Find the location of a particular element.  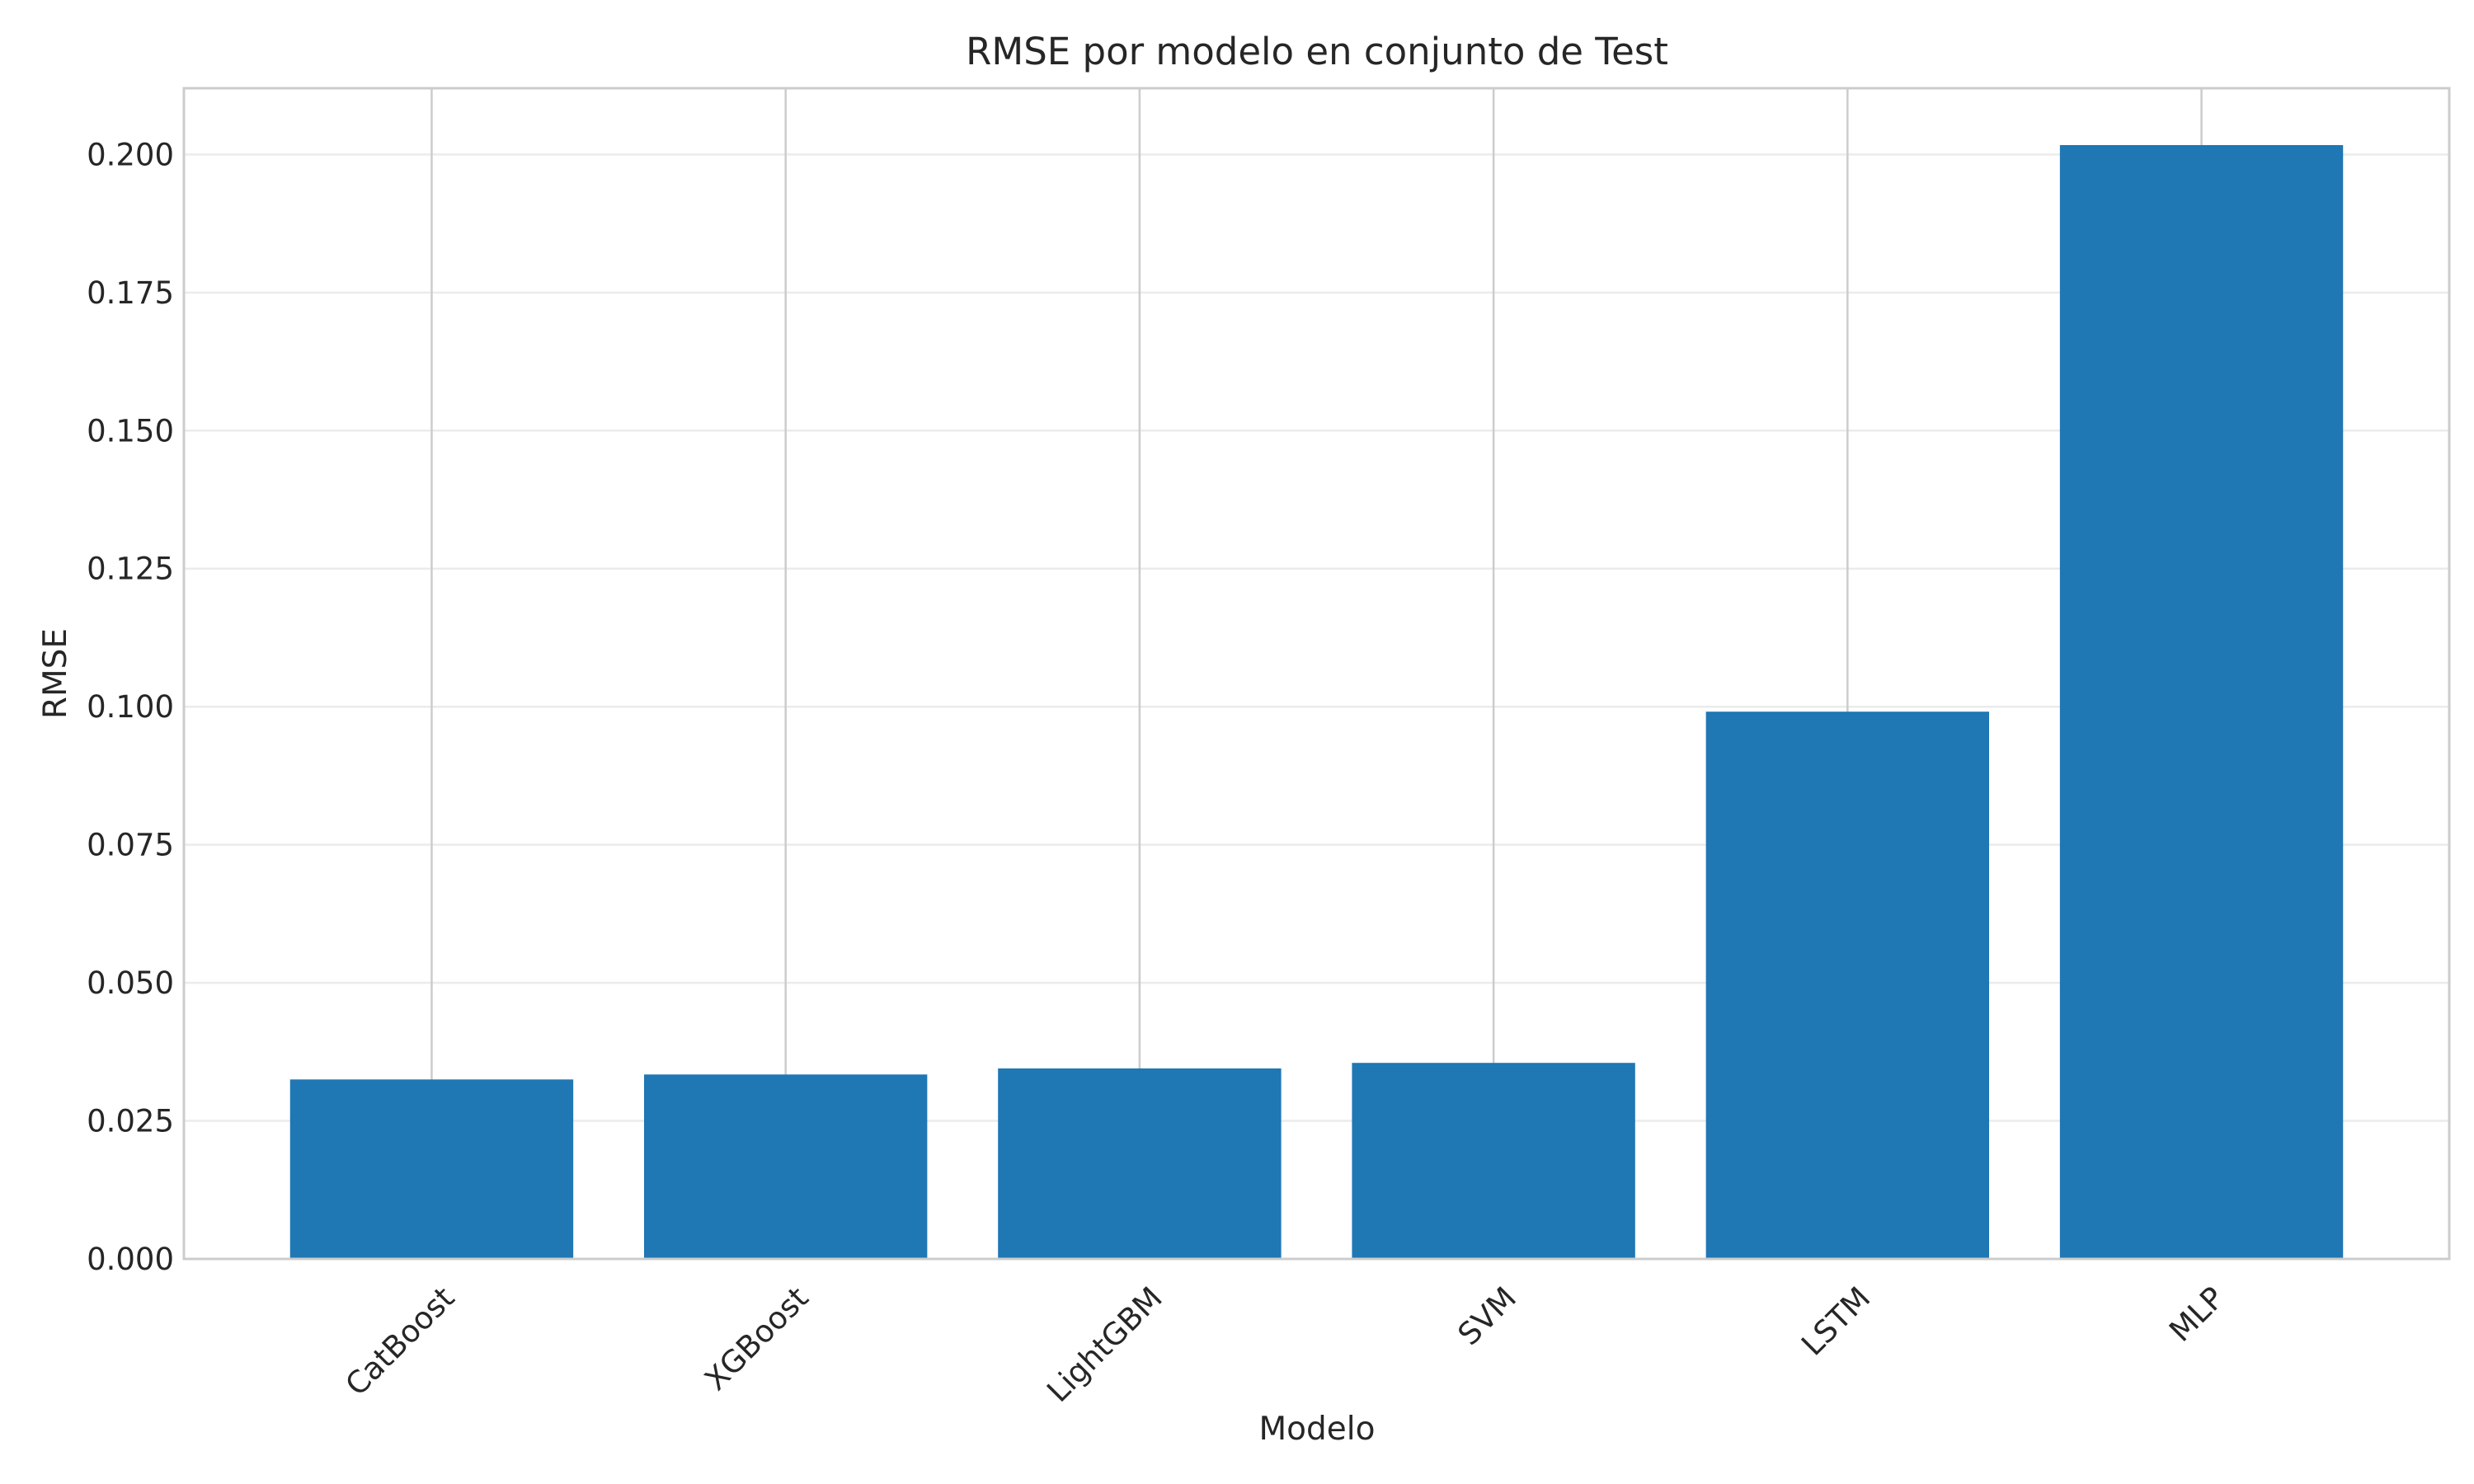

y-tick-label: 0.200 is located at coordinates (130, 154).